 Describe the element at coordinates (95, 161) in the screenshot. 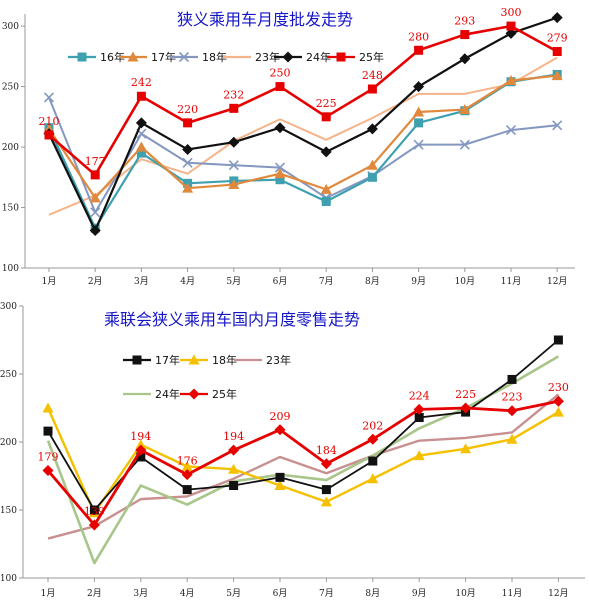

I see `data-label: 177` at that location.